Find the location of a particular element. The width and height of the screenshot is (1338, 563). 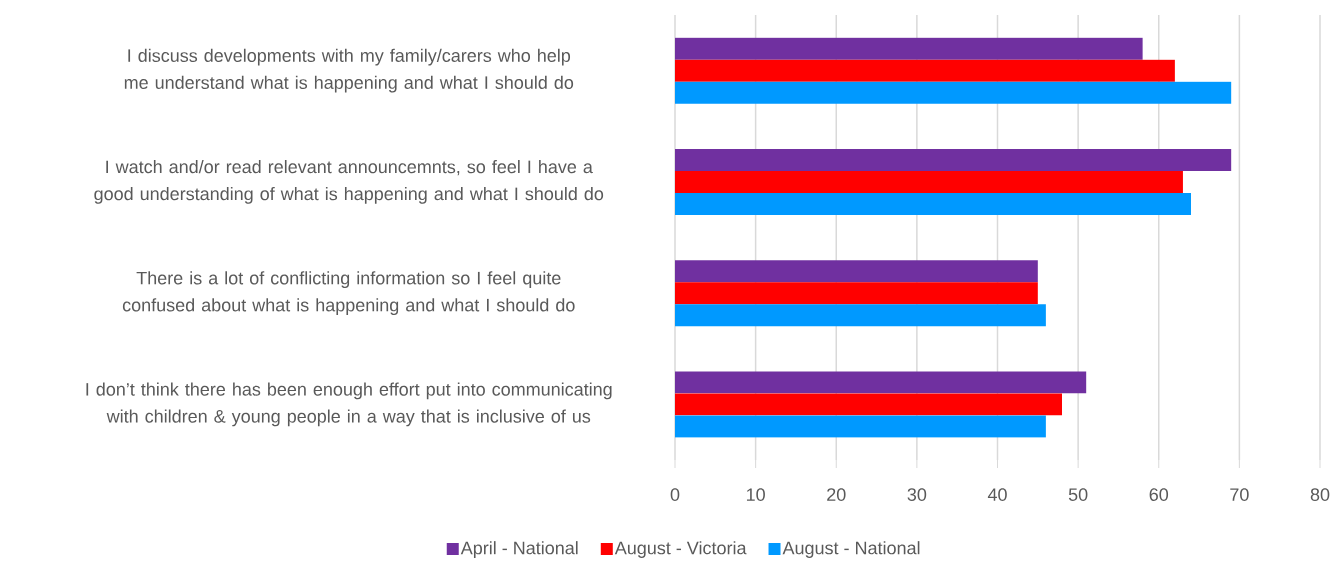

legend-label: April - National is located at coordinates (519, 549).